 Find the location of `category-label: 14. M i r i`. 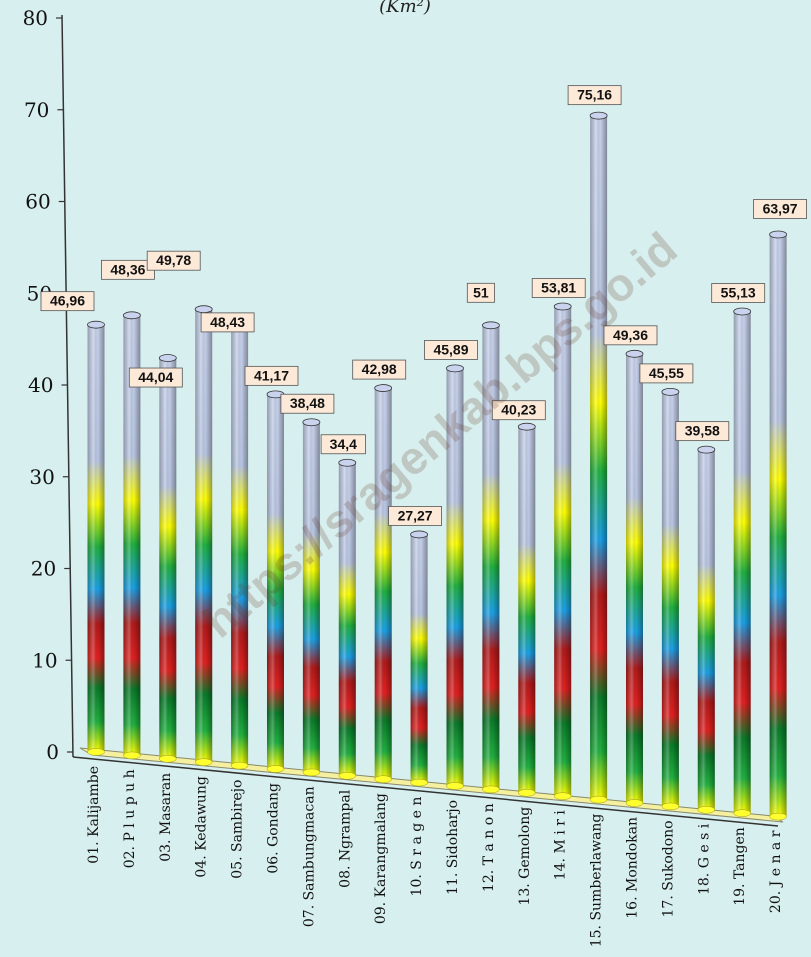

category-label: 14. M i r i is located at coordinates (561, 845).